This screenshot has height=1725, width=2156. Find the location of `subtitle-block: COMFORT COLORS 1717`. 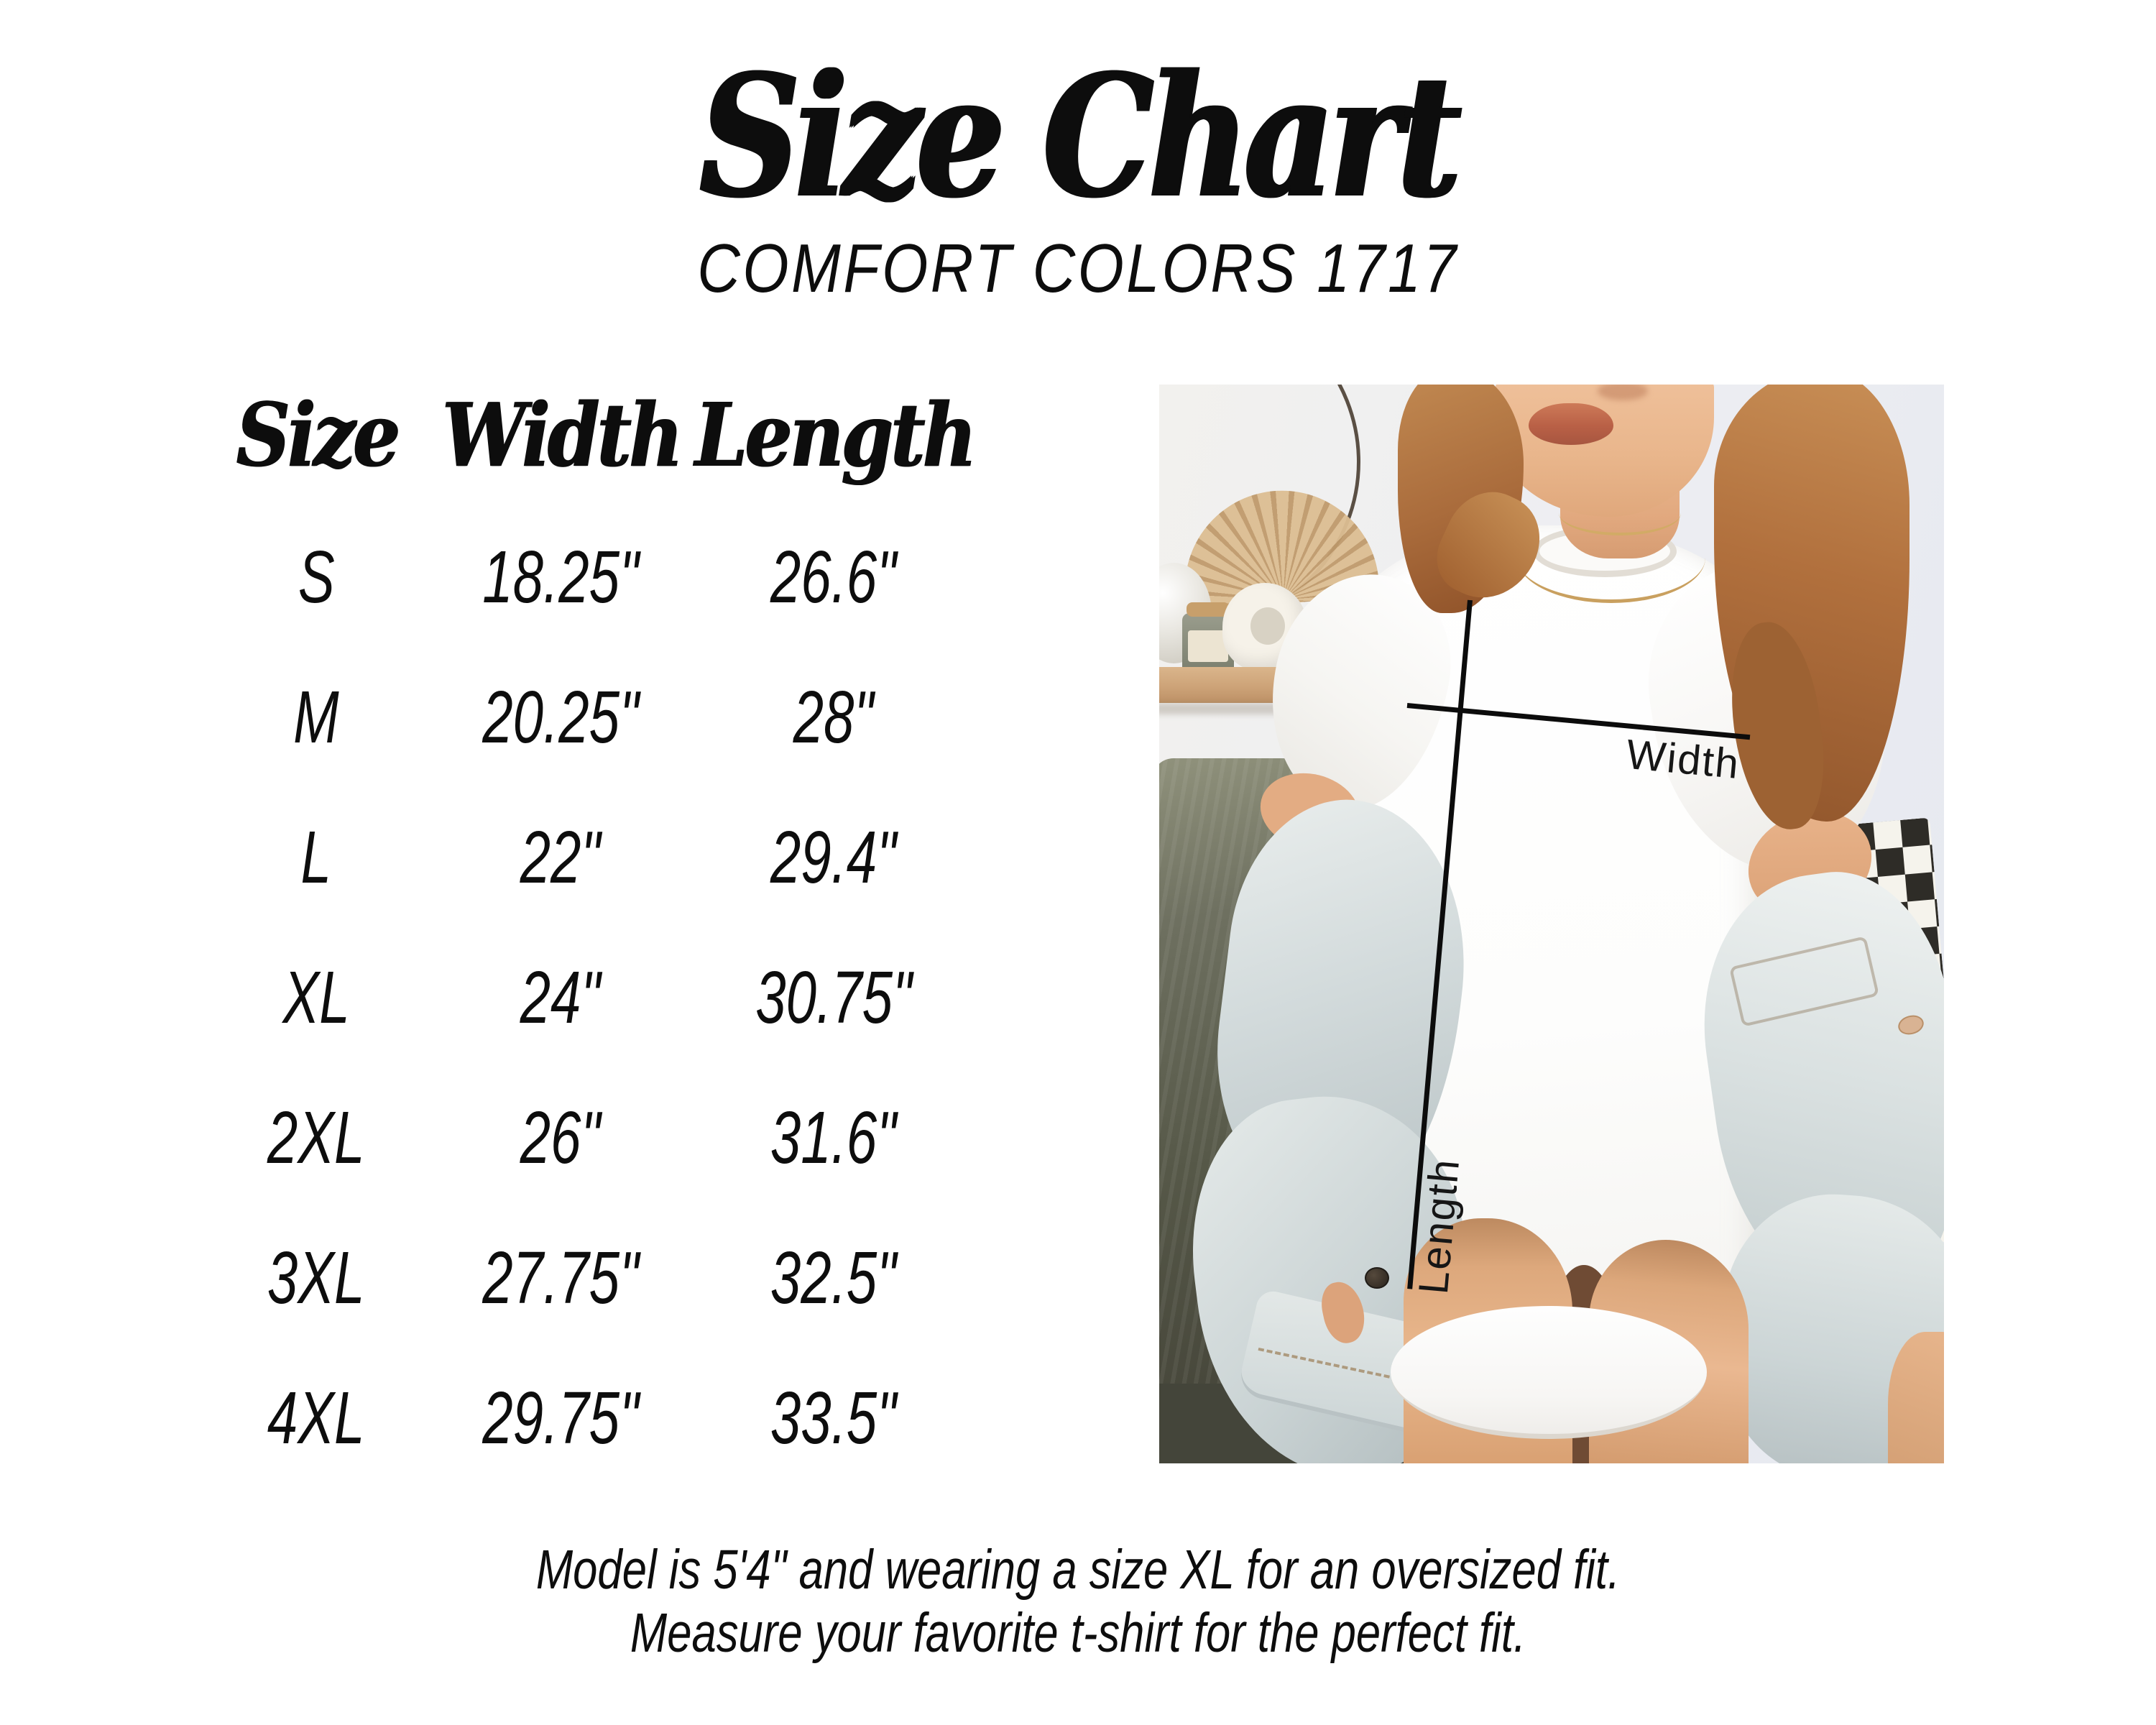

subtitle-block: COMFORT COLORS 1717 is located at coordinates (1078, 268).